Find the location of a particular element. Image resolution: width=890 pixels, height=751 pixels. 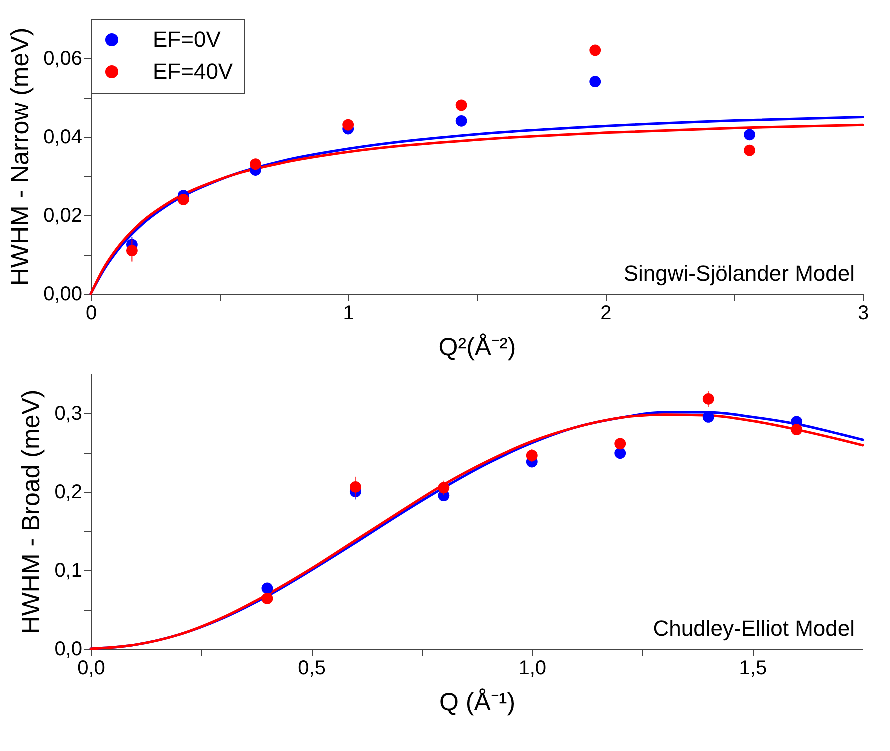

y-tick-label: 0,04 is located at coordinates (63, 137).